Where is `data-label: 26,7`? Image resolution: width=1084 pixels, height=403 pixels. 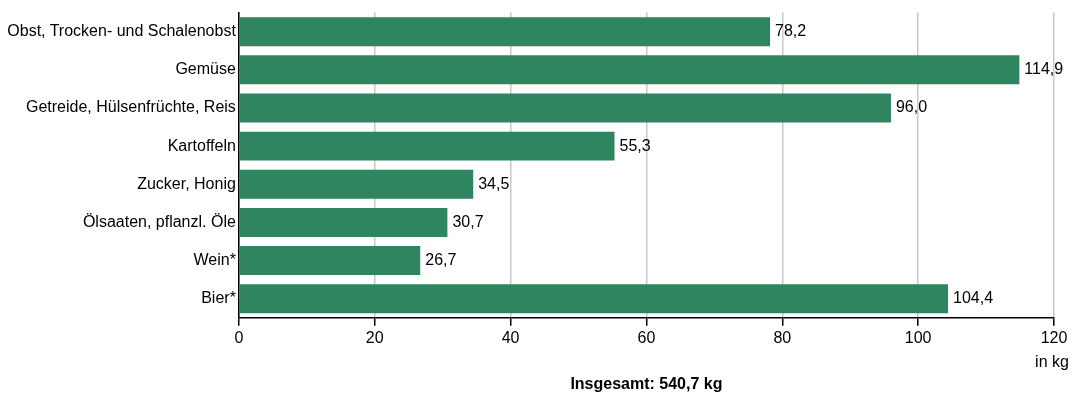 data-label: 26,7 is located at coordinates (441, 259).